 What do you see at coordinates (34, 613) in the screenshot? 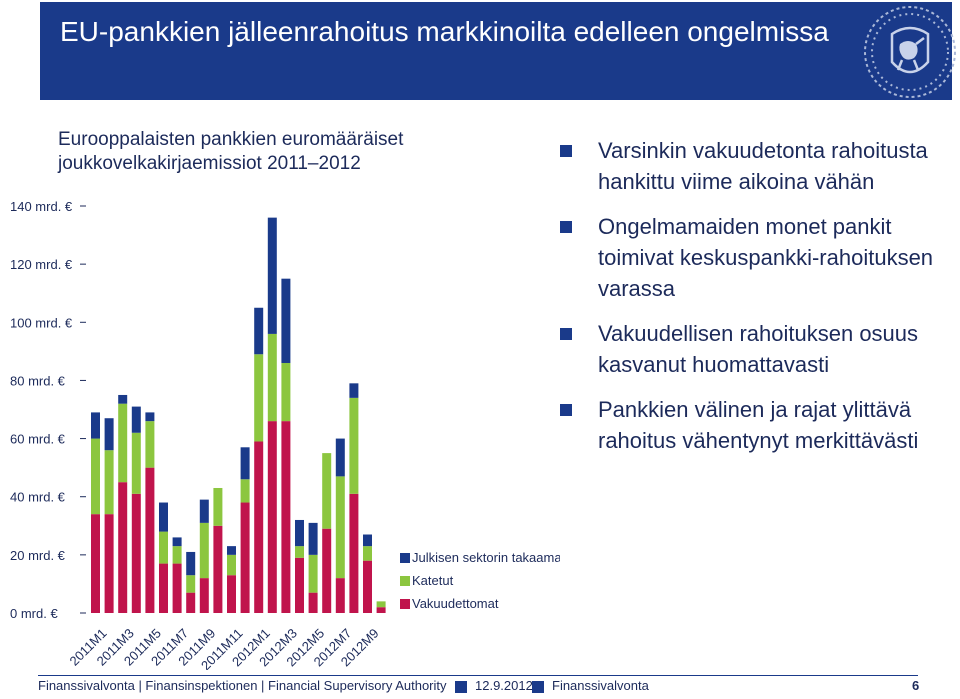
I see `y-tick-label: 0 mrd. €` at bounding box center [34, 613].